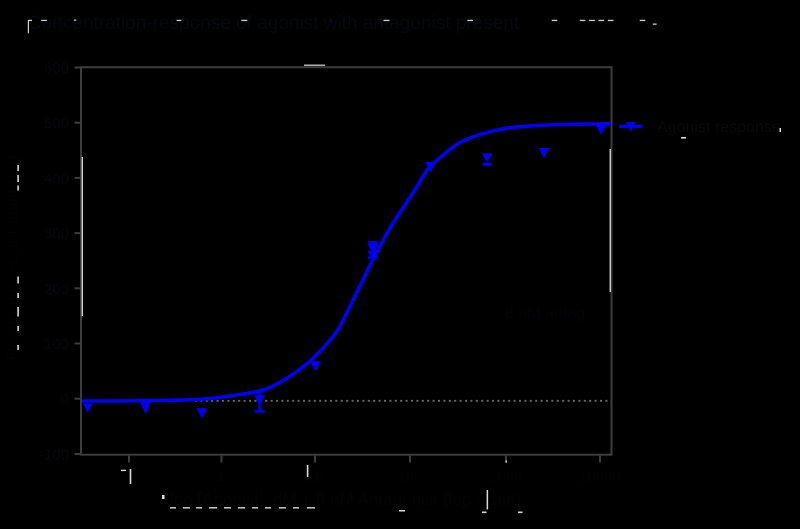 The image size is (800, 529). I want to click on svg-text: 1000, so click(505, 476).